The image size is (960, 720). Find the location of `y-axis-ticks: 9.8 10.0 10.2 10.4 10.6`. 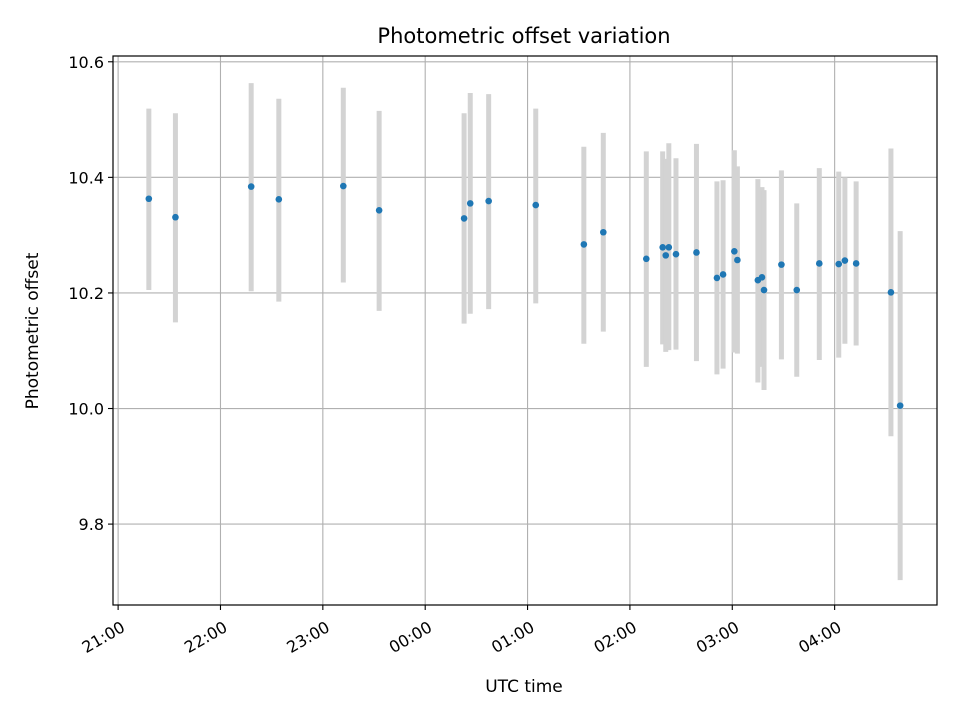

y-axis-ticks: 9.8 10.0 10.2 10.4 10.6 is located at coordinates (90, 293).